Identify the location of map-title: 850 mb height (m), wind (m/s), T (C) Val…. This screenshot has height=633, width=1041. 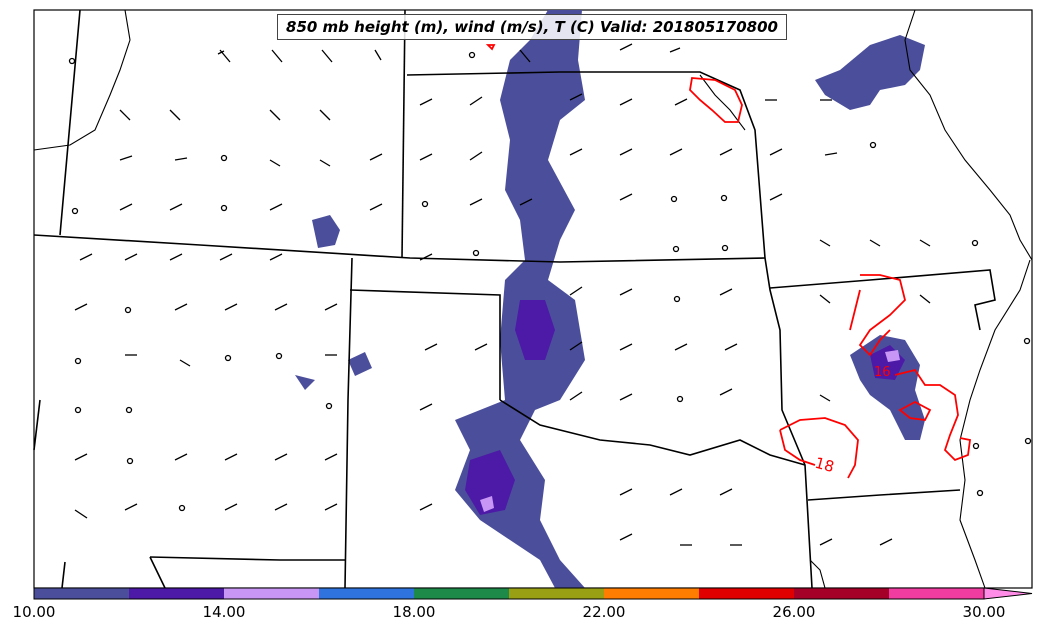
(532, 27).